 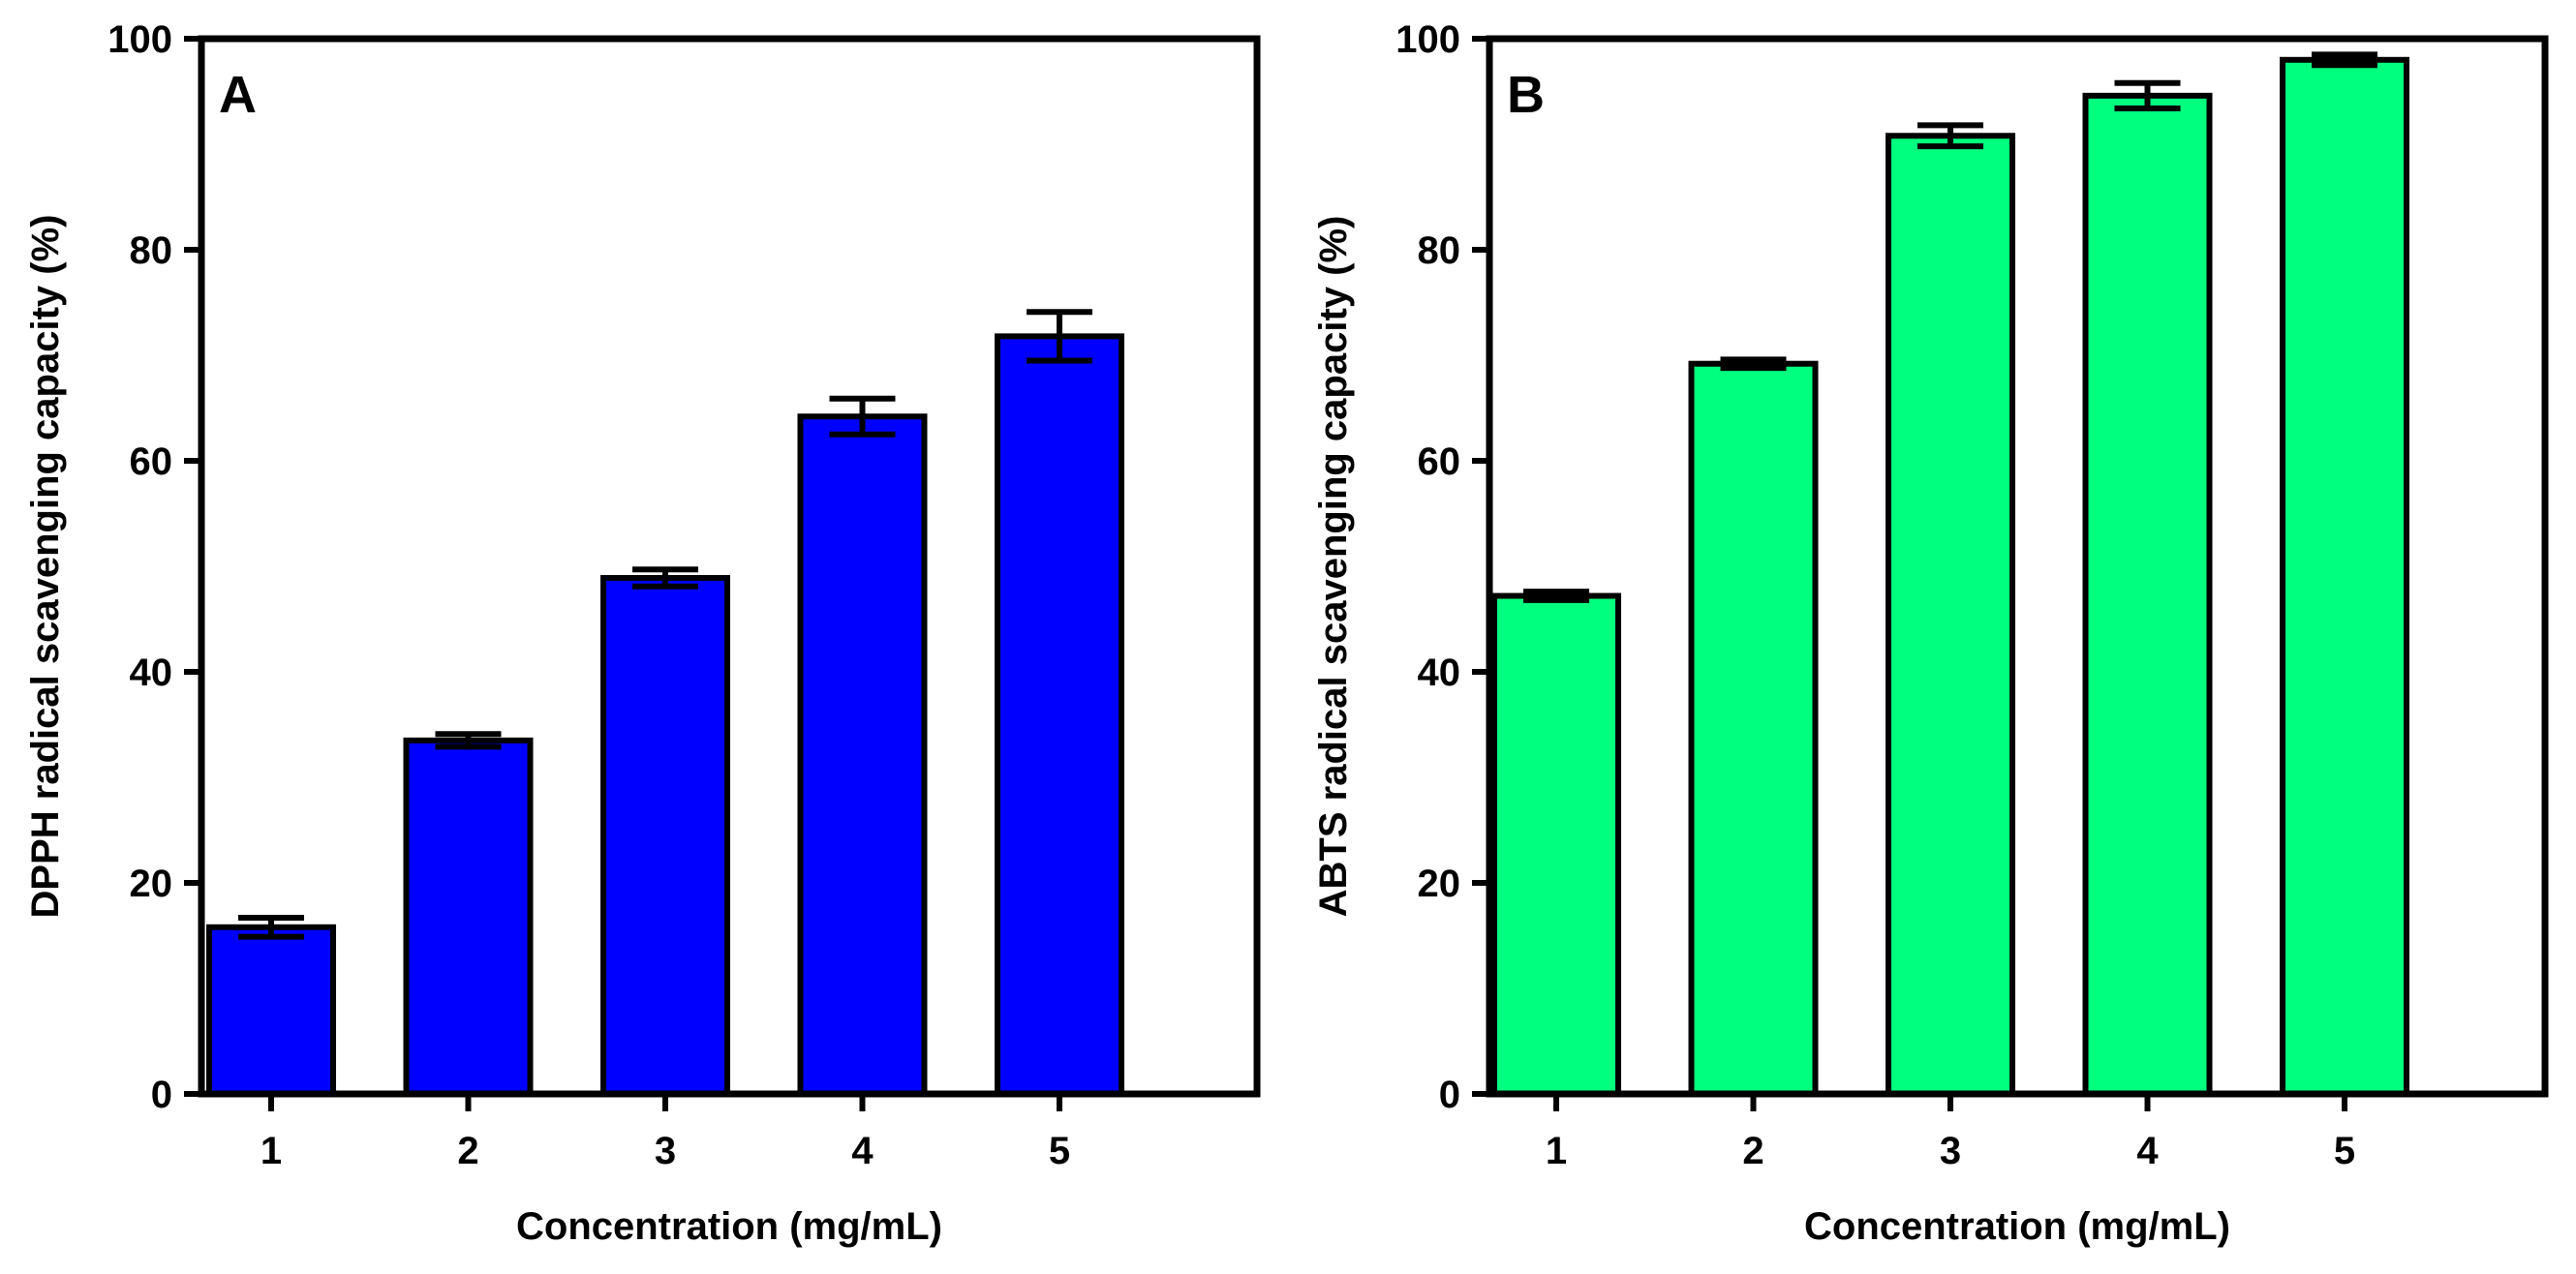 What do you see at coordinates (1526, 95) in the screenshot?
I see `panel-label: B` at bounding box center [1526, 95].